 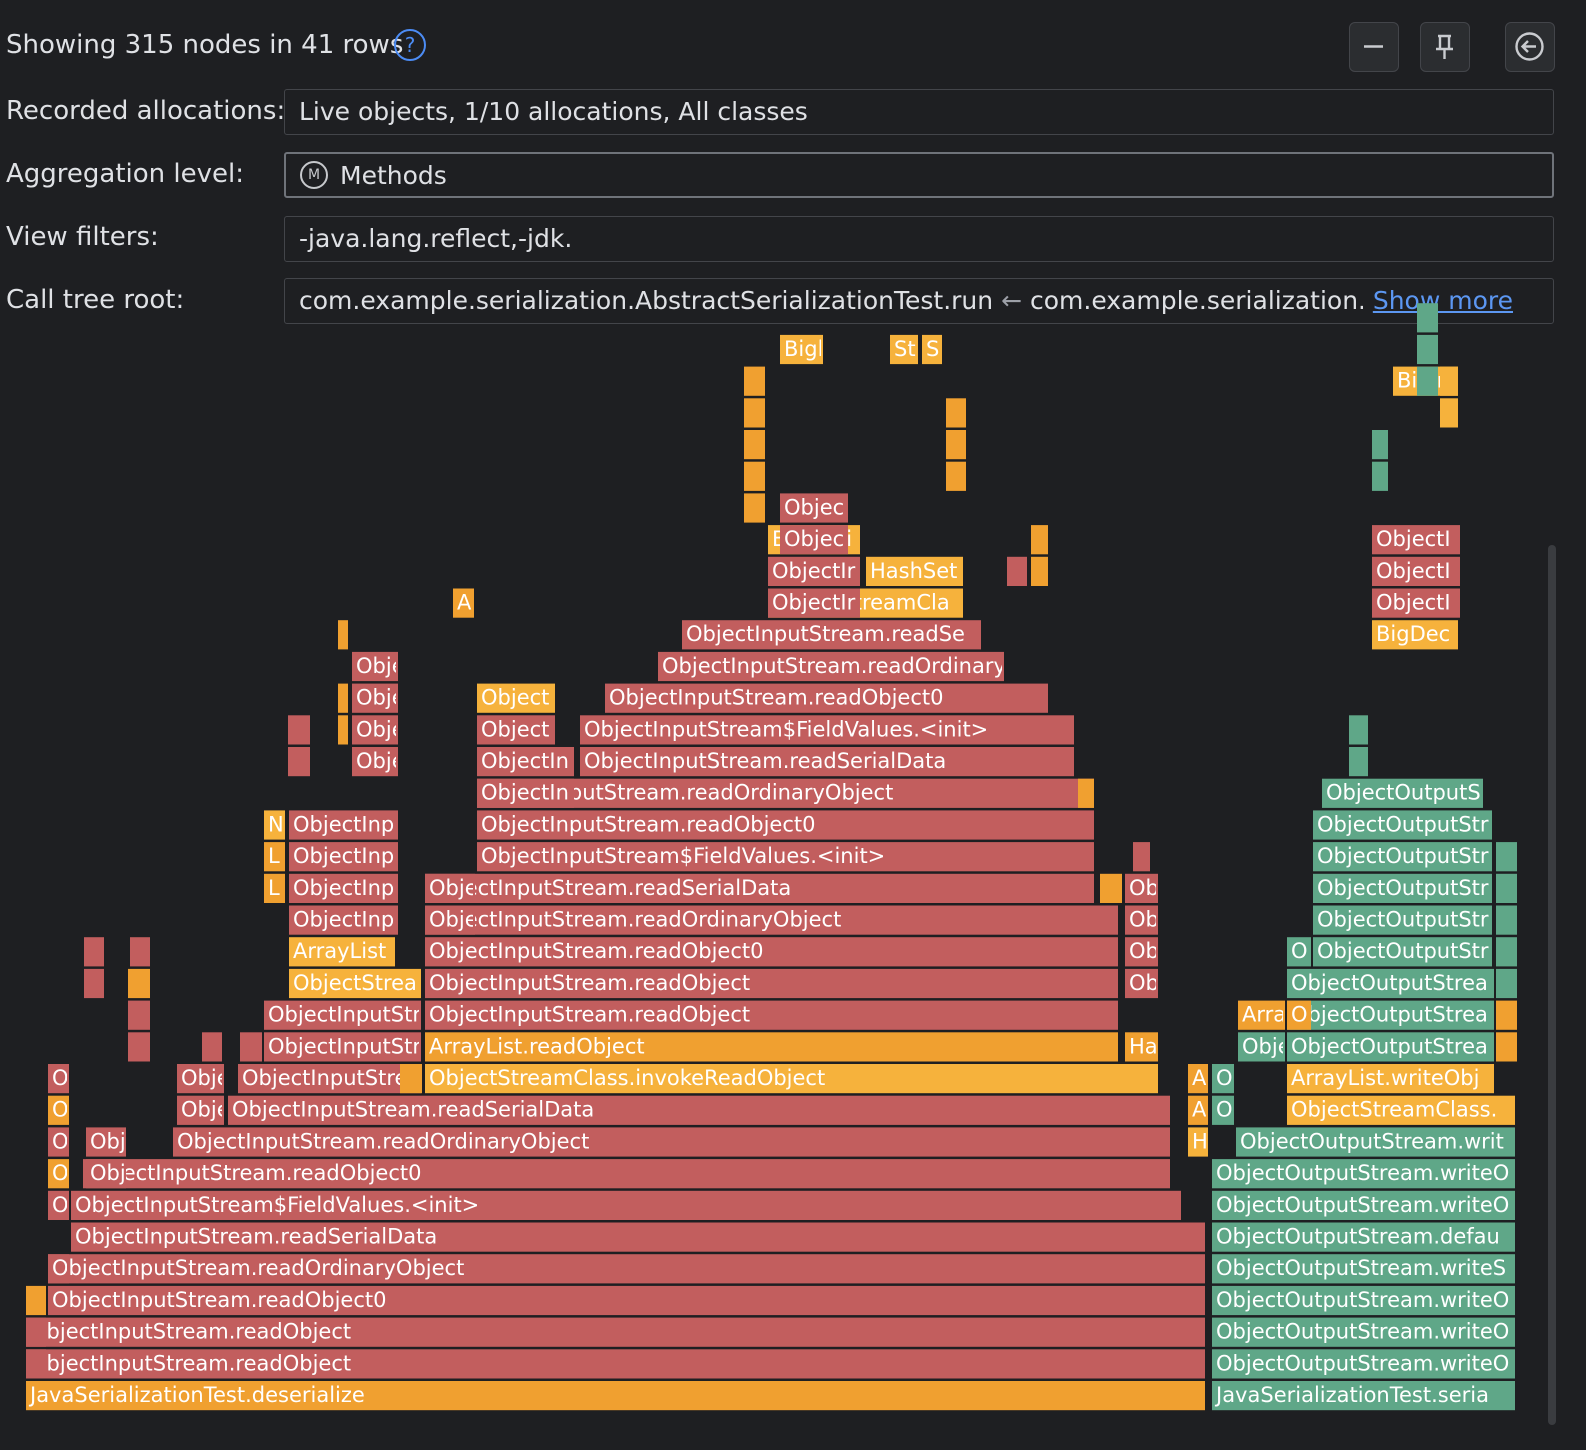 I want to click on flame-frame: ObjectIr, so click(x=814, y=571).